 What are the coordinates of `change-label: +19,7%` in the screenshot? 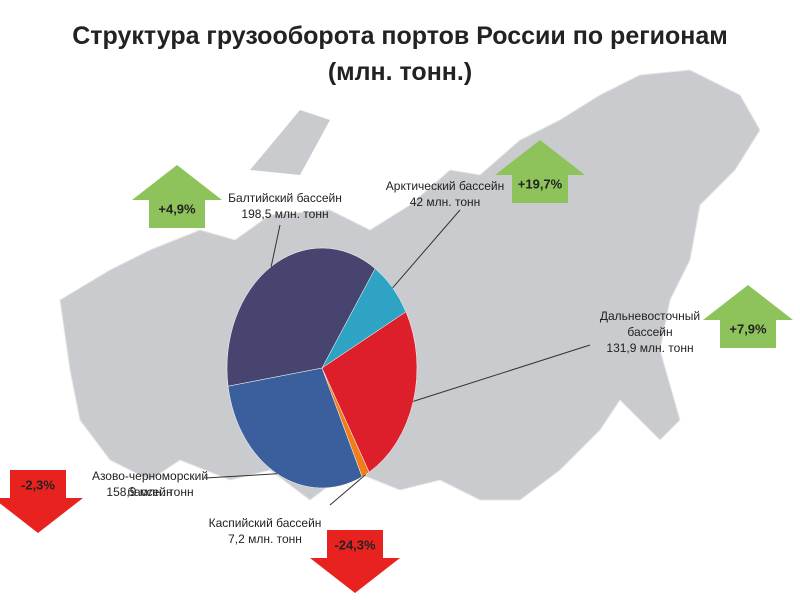 It's located at (540, 183).